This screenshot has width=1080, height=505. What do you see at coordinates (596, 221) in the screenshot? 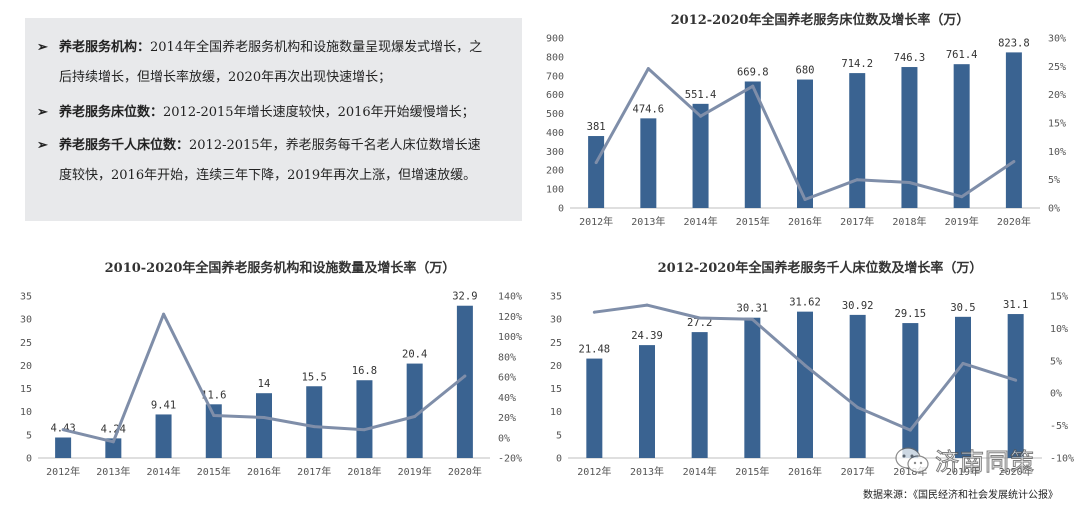
I see `x-tick-label: 2012年` at bounding box center [596, 221].